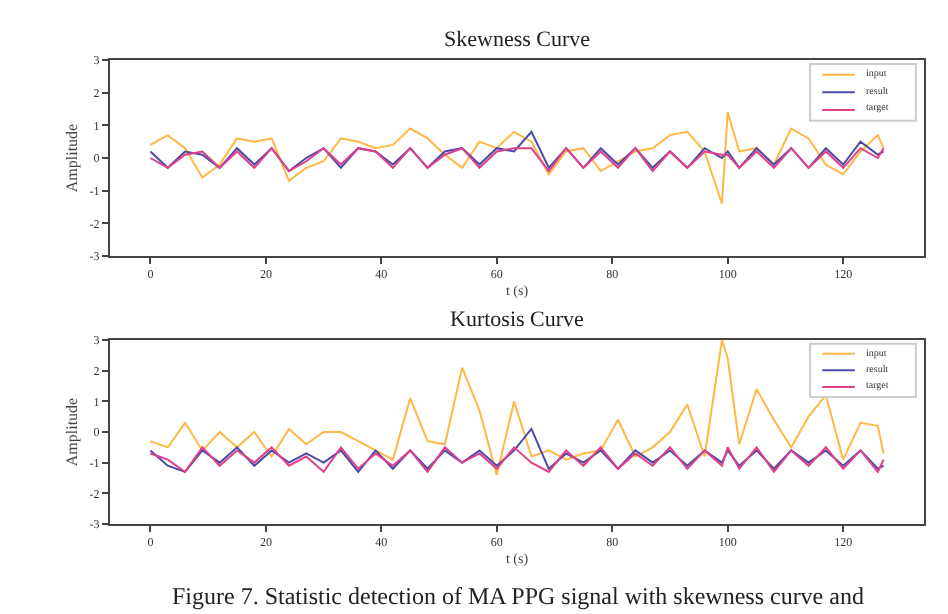 The width and height of the screenshot is (948, 614). Describe the element at coordinates (518, 596) in the screenshot. I see `caption: Figure 7. Statistic detection of MA PPG signal with skewness curve and` at that location.